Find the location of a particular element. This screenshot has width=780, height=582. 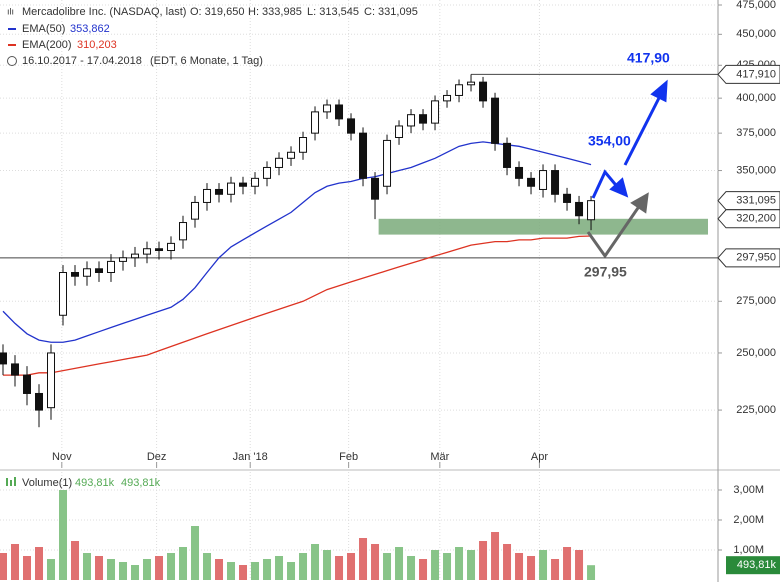

last-volume-box is located at coordinates (753, 565).